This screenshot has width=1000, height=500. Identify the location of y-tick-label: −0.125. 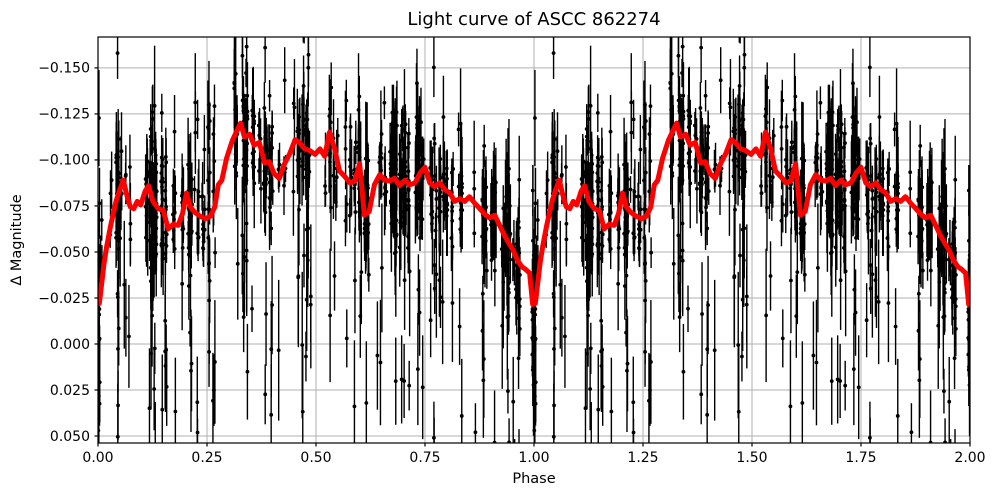
(64, 115).